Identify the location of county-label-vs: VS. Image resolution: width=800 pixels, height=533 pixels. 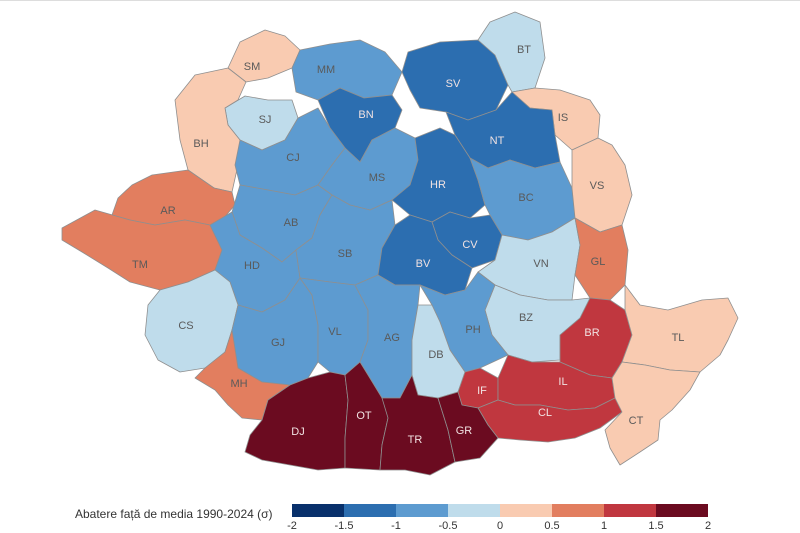
(597, 186).